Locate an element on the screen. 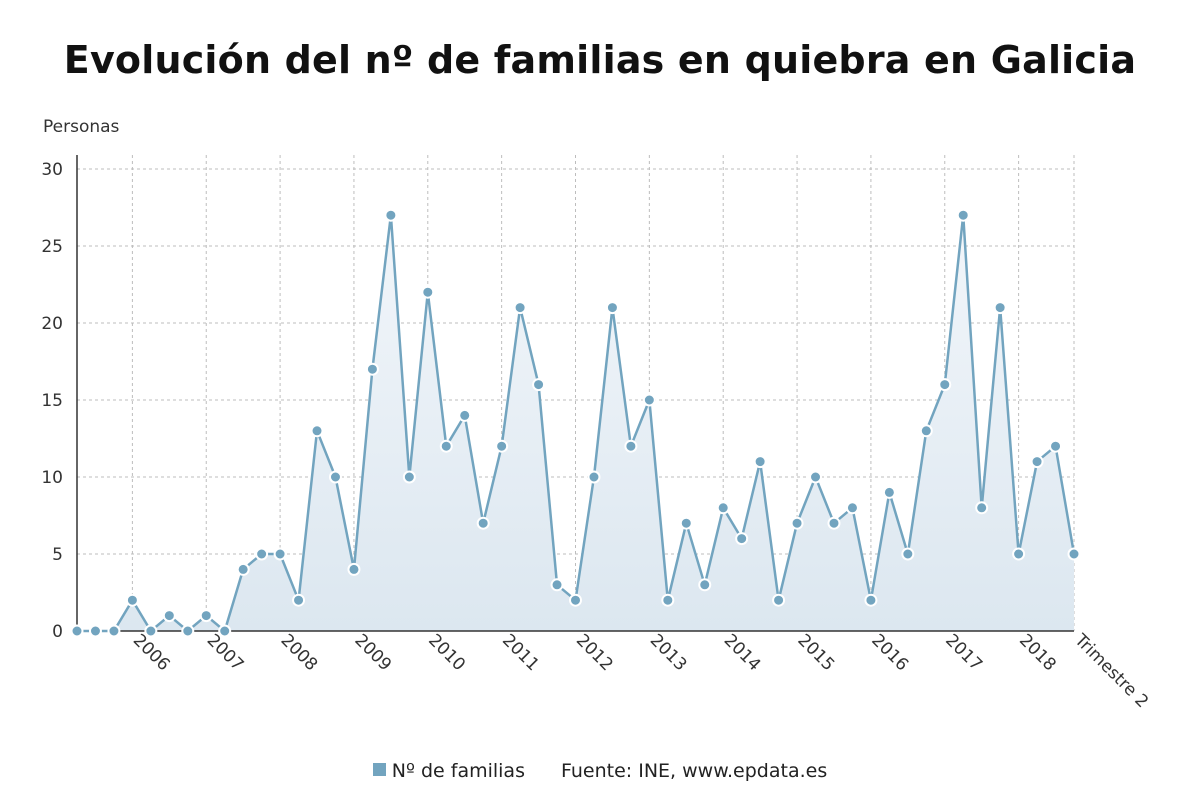 The image size is (1200, 809). y-tick-label-2: 10 is located at coordinates (52, 478).